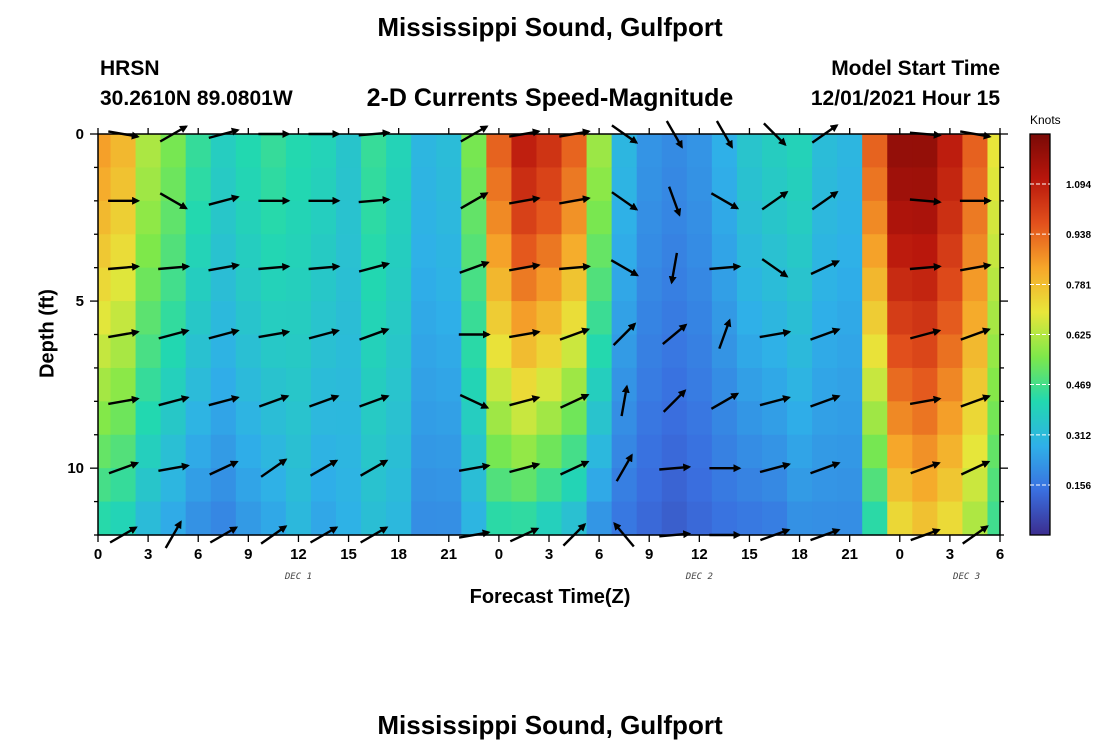 This screenshot has height=750, width=1100. What do you see at coordinates (649, 554) in the screenshot?
I see `x-tick-label: 9` at bounding box center [649, 554].